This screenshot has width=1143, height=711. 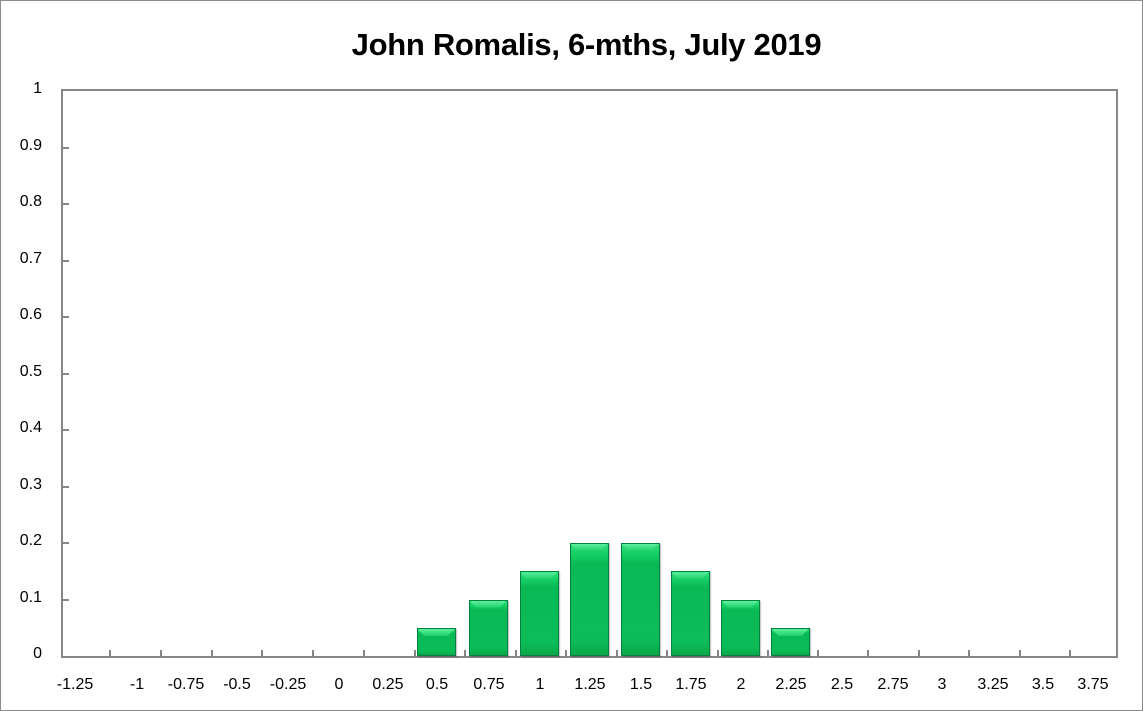 What do you see at coordinates (741, 684) in the screenshot?
I see `x-tick-label: 2` at bounding box center [741, 684].